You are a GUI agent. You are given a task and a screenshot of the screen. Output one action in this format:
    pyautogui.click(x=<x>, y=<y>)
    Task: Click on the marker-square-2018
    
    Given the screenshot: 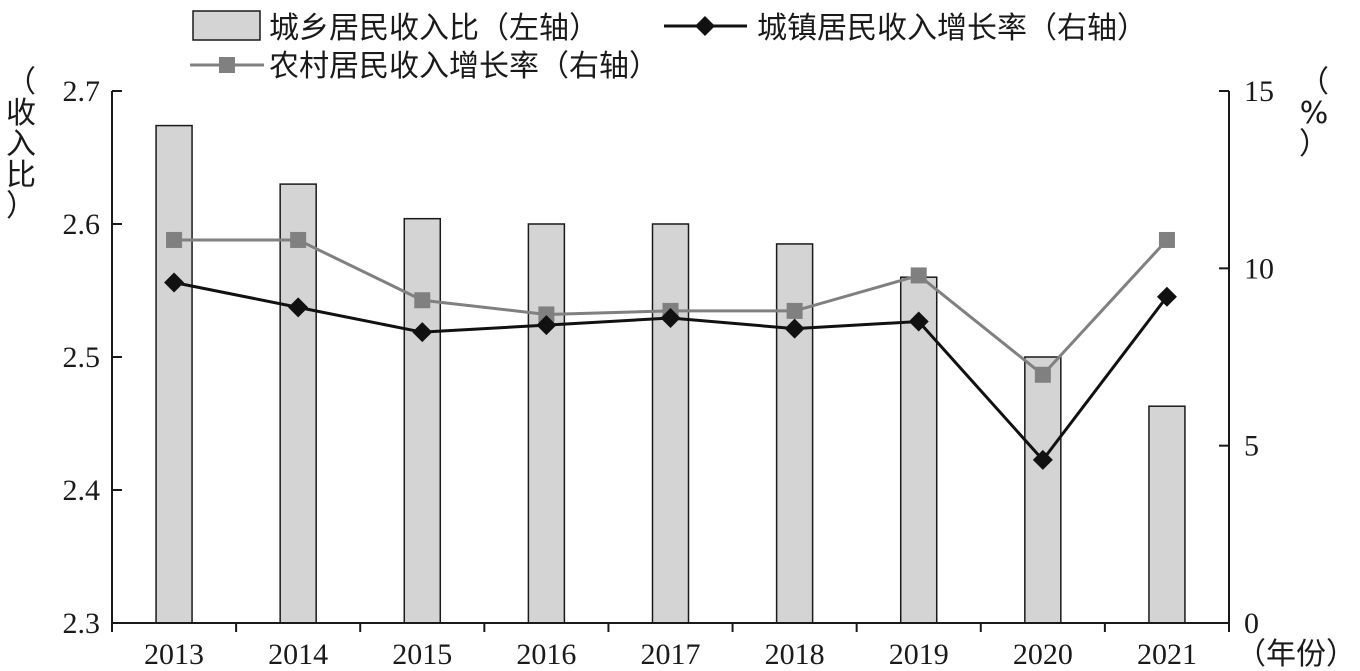 What is the action you would take?
    pyautogui.click(x=794, y=310)
    